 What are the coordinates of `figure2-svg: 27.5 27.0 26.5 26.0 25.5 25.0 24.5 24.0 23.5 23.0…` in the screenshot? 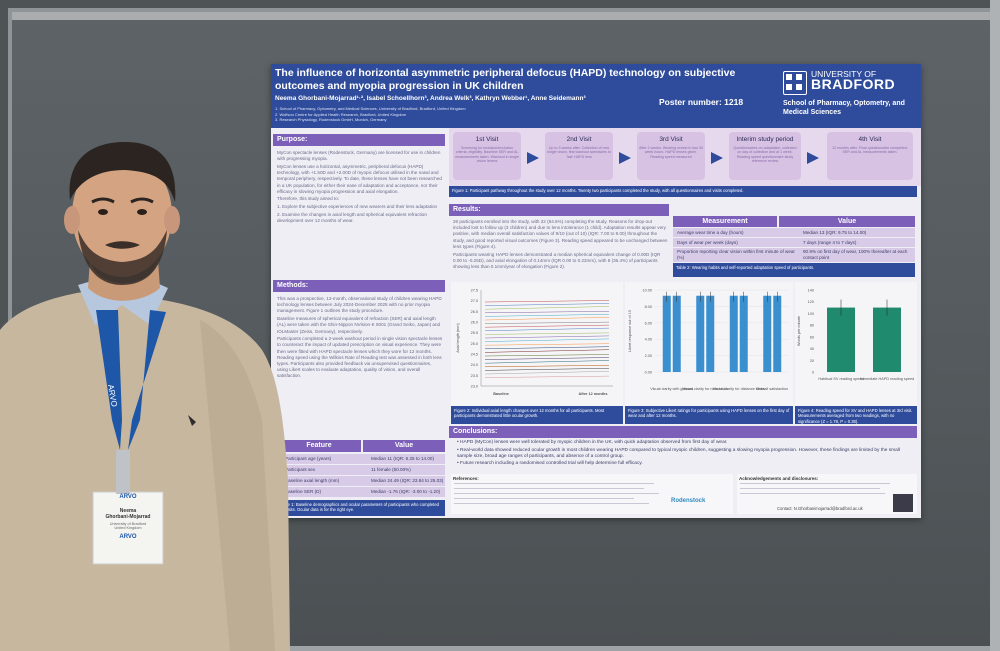 It's located at (534, 342).